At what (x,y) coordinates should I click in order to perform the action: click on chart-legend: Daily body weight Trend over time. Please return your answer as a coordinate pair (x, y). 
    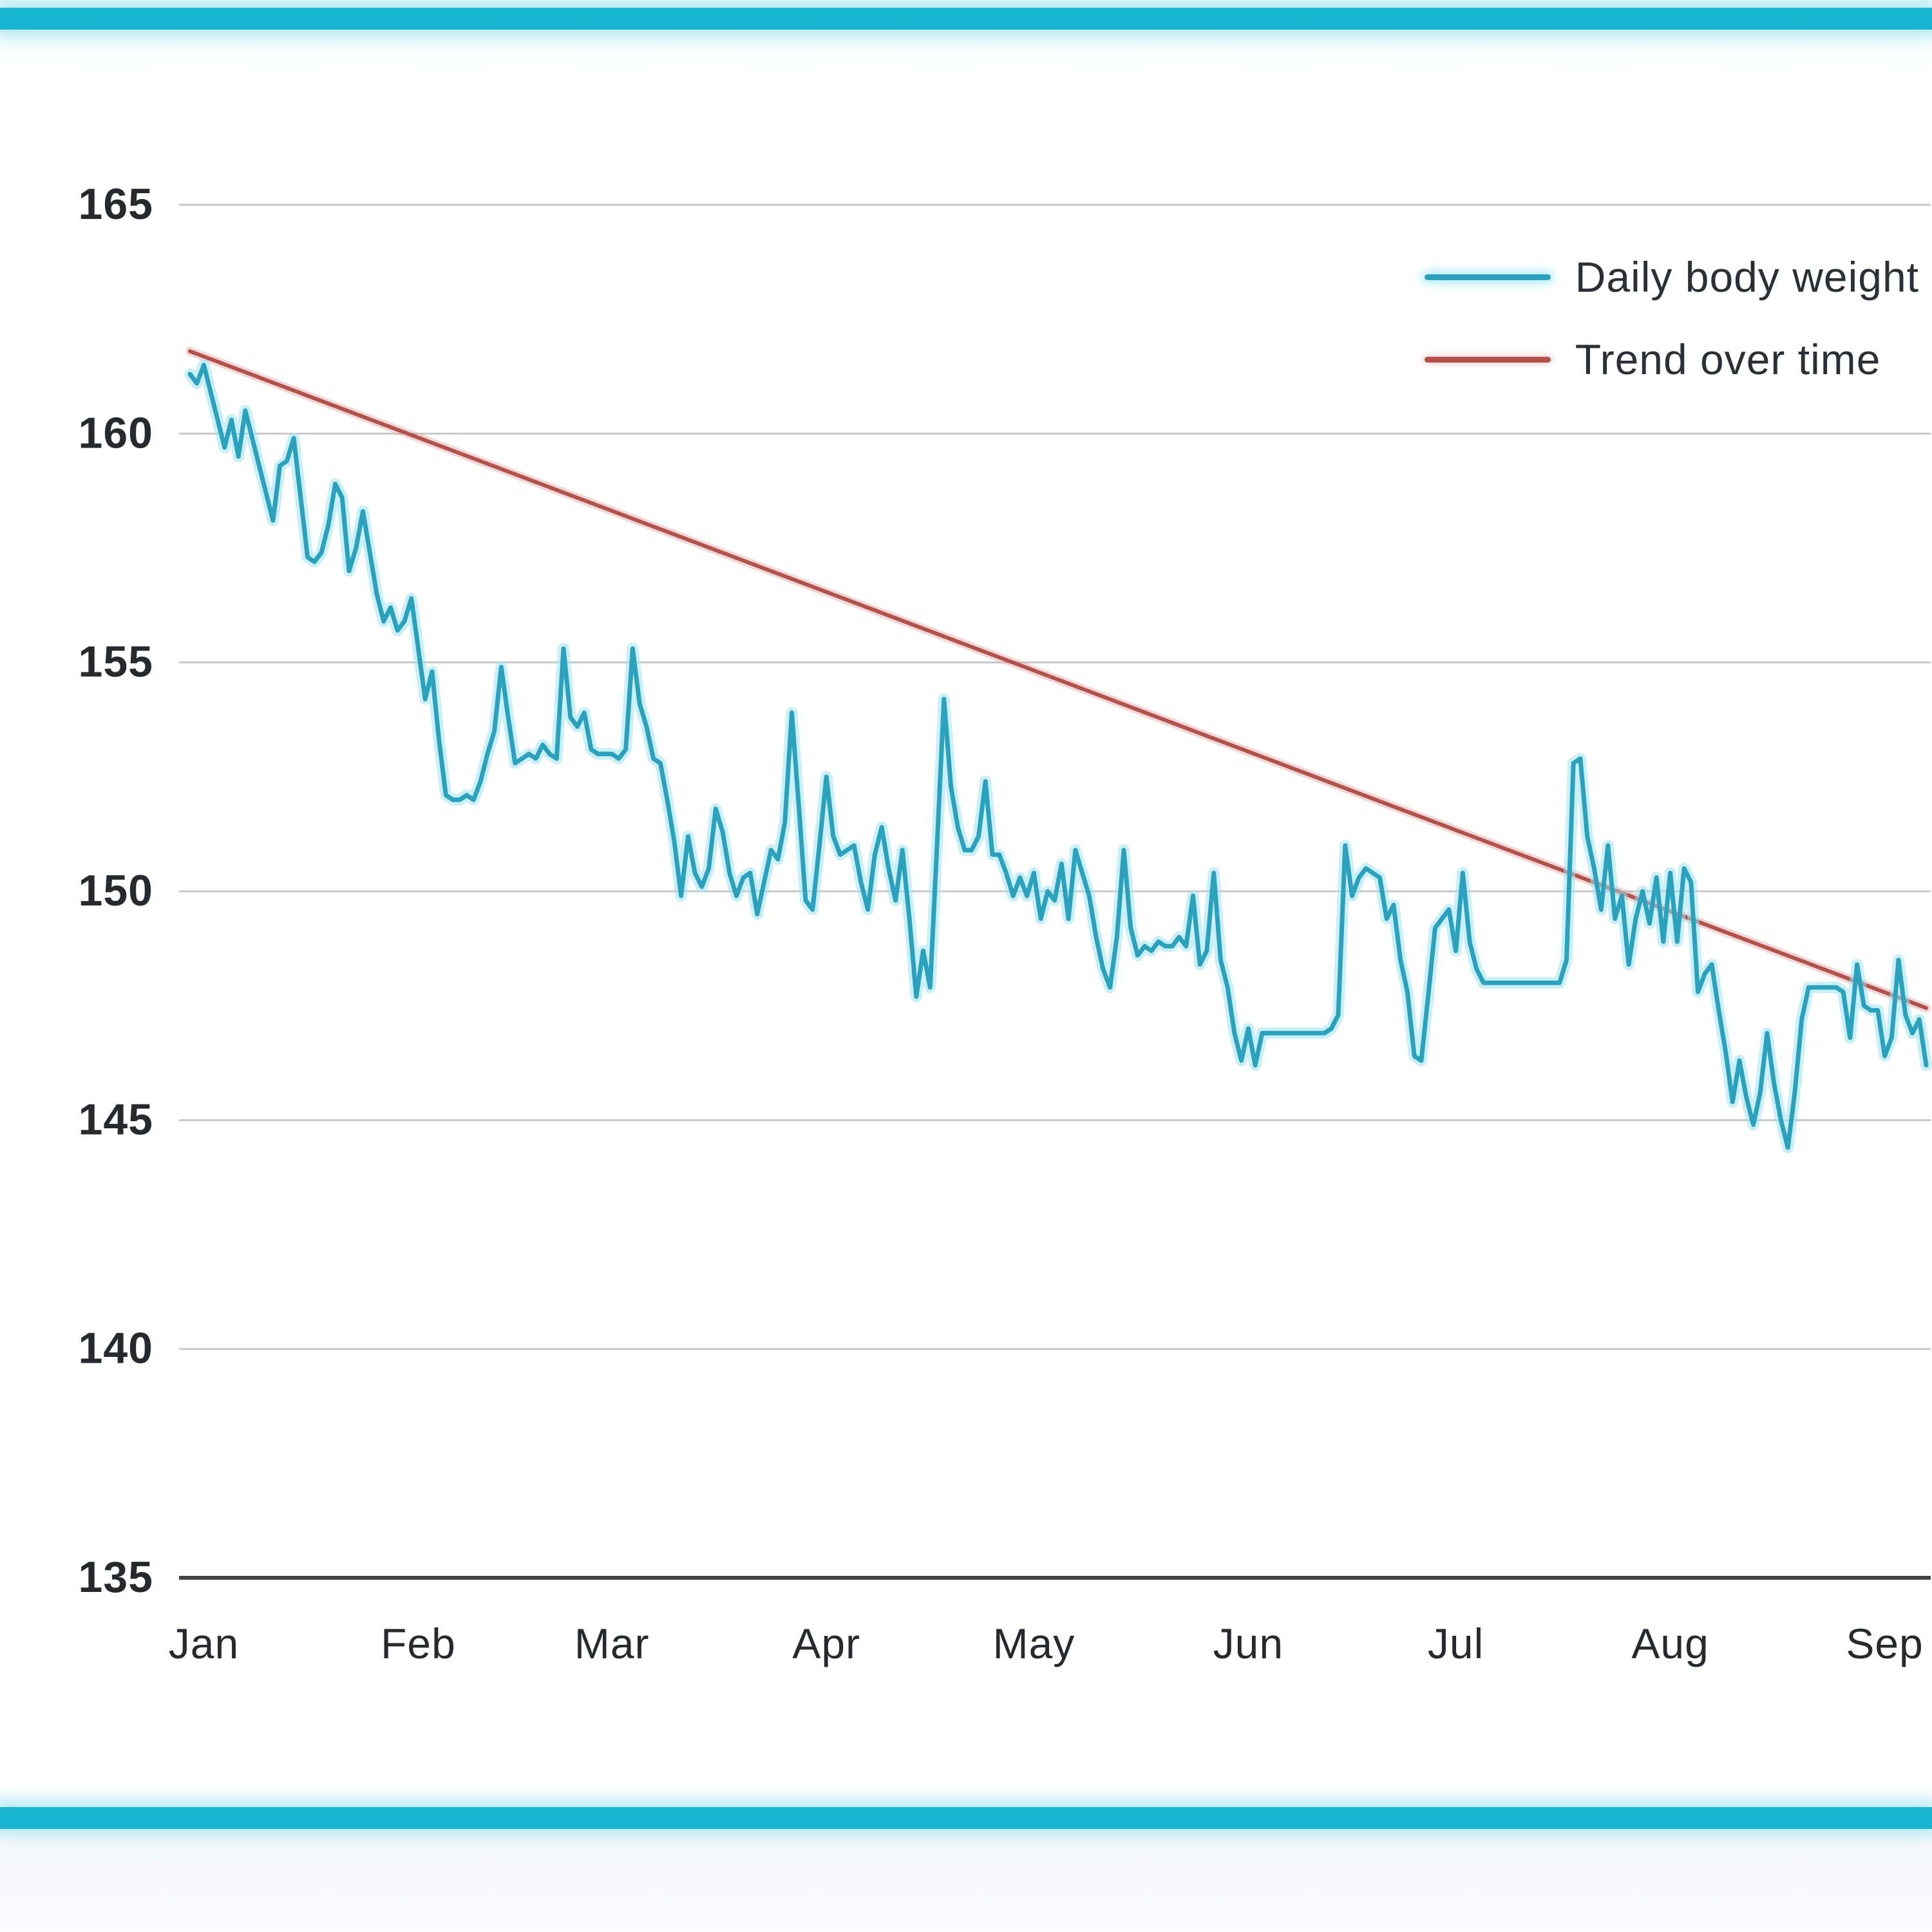
    Looking at the image, I should click on (1671, 318).